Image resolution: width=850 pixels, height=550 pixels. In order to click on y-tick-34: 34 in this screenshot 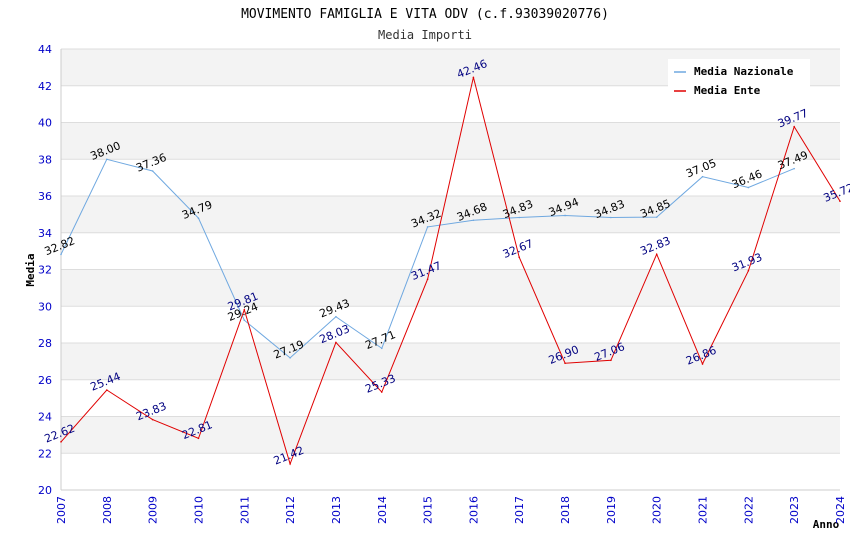, I will do `click(45, 233)`.